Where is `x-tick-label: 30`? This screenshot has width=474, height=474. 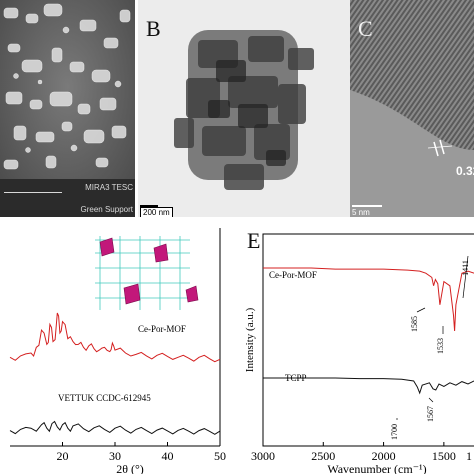 x-tick-label: 30 is located at coordinates (115, 456).